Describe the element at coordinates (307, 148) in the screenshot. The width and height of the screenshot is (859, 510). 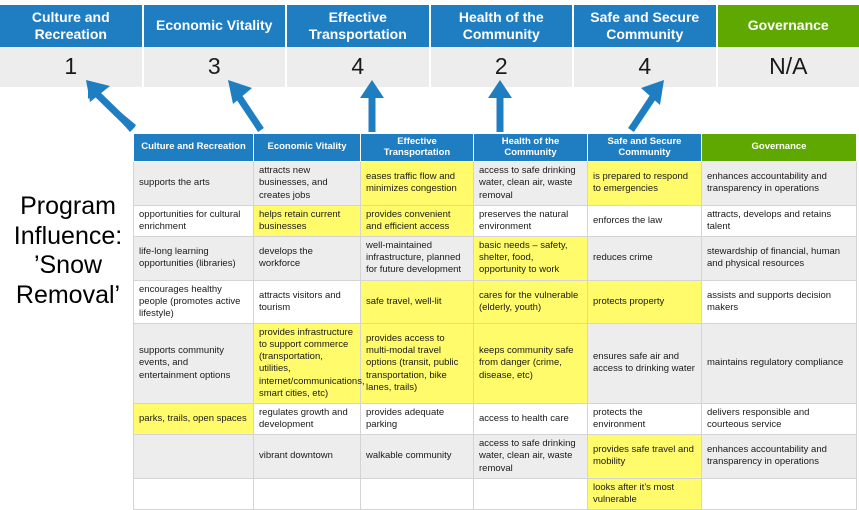
I see `matrix-header-economic-vitality: Economic Vitality` at that location.